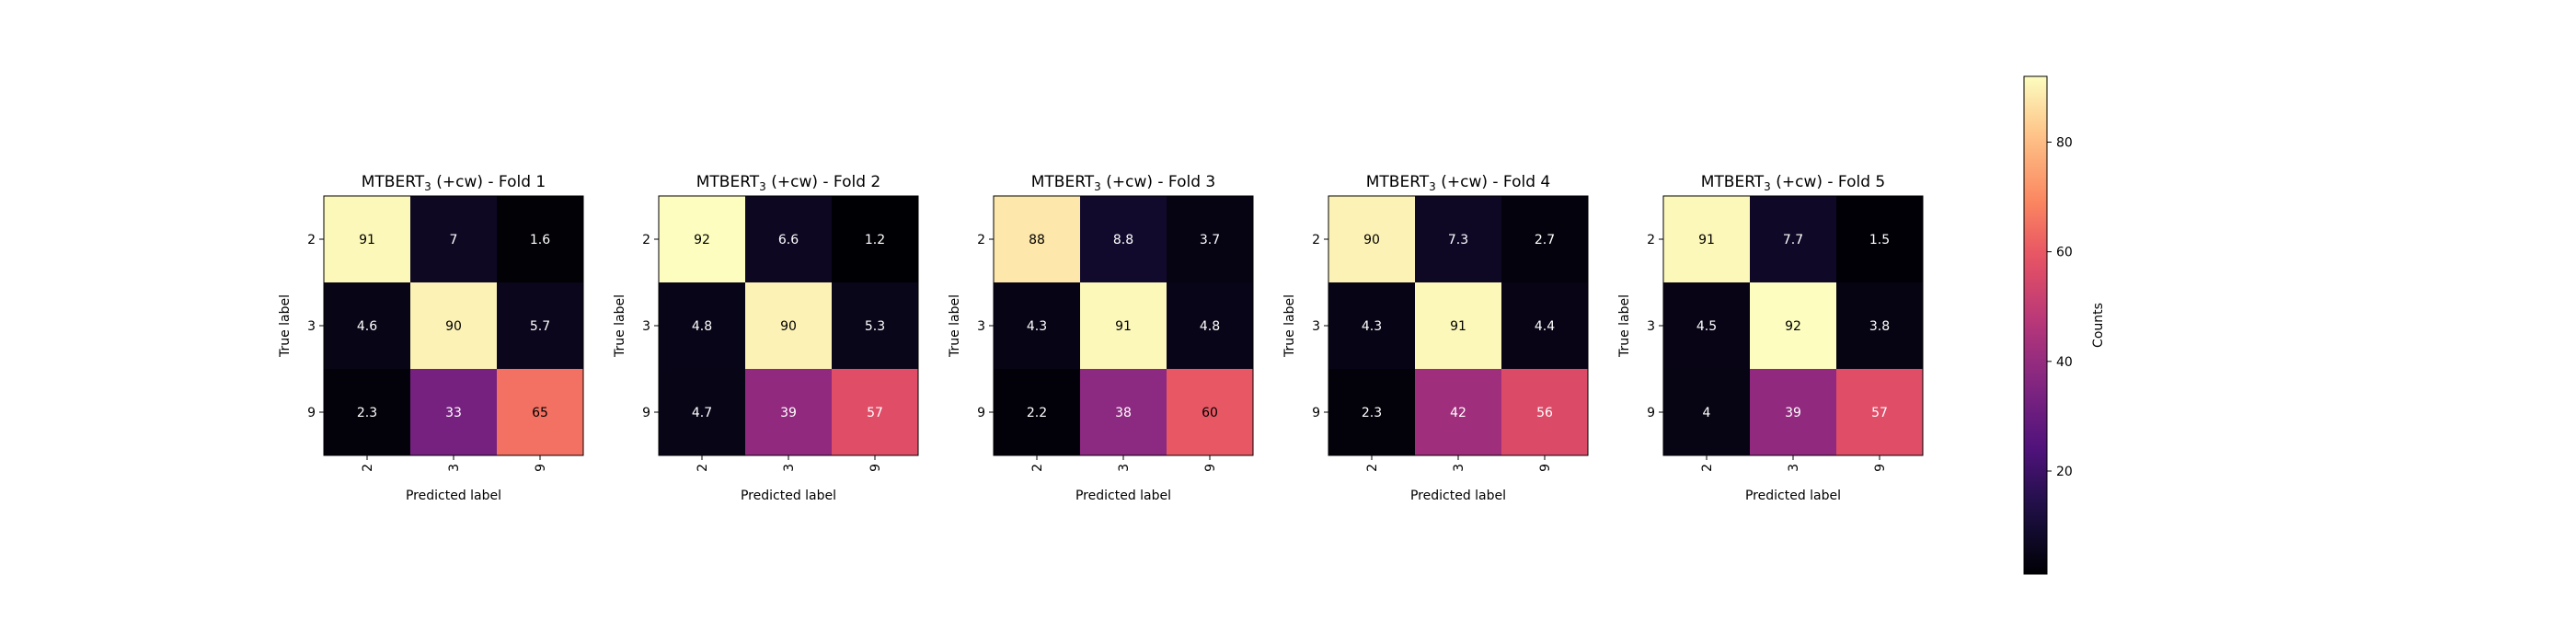 This screenshot has width=2576, height=644. I want to click on cell-value-label: 1.5, so click(1879, 240).